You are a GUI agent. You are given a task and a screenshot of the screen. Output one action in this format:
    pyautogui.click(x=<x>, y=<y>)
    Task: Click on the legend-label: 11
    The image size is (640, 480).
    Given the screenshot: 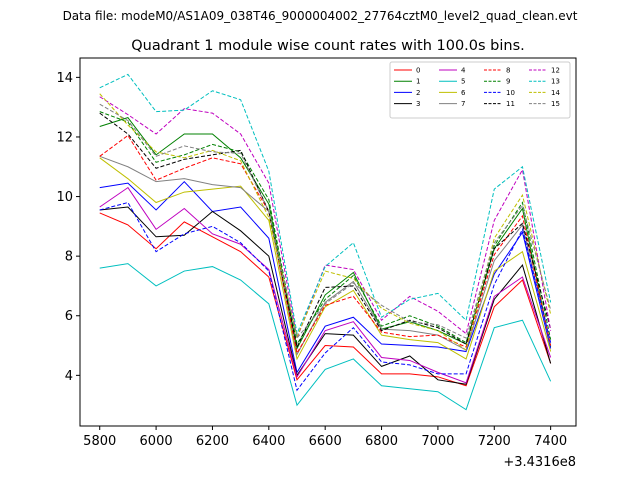 What is the action you would take?
    pyautogui.click(x=510, y=104)
    